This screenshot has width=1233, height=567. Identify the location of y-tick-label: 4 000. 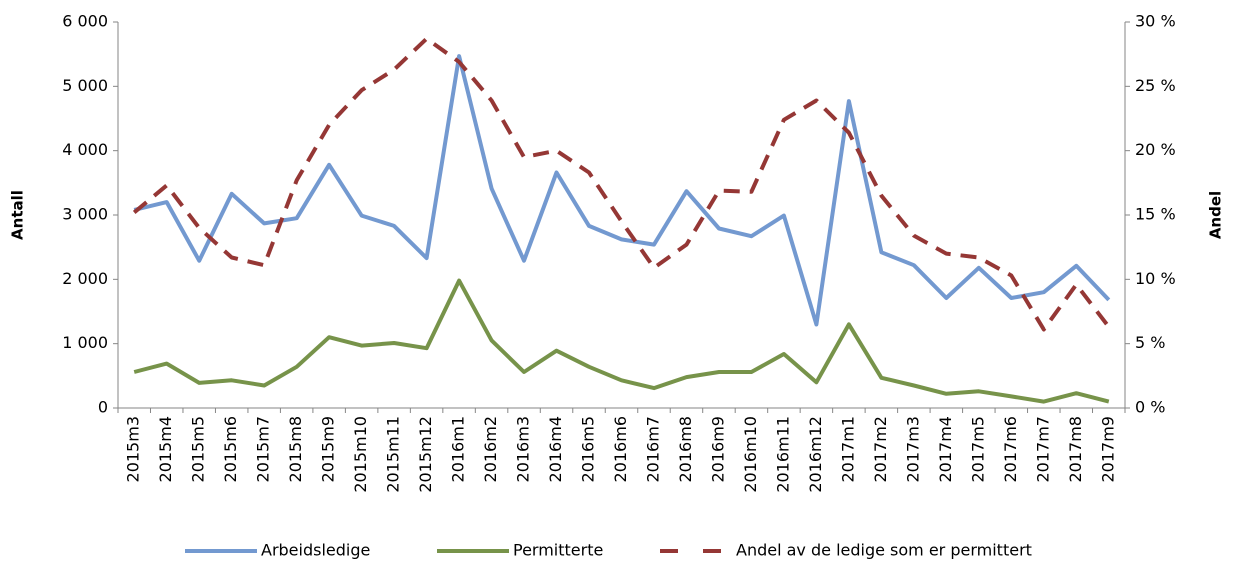
(85, 149).